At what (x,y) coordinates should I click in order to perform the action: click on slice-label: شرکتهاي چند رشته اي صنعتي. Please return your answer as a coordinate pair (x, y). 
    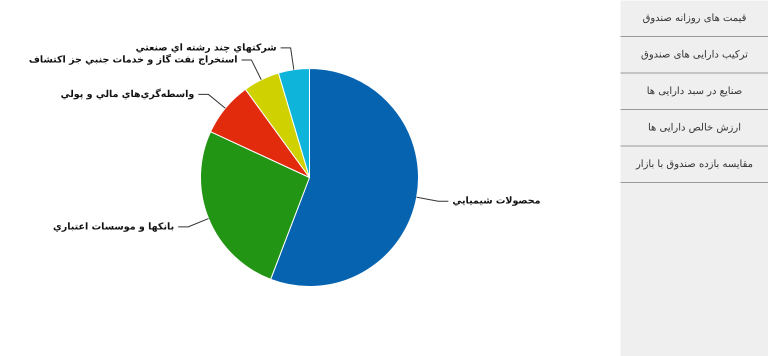
    Looking at the image, I should click on (206, 48).